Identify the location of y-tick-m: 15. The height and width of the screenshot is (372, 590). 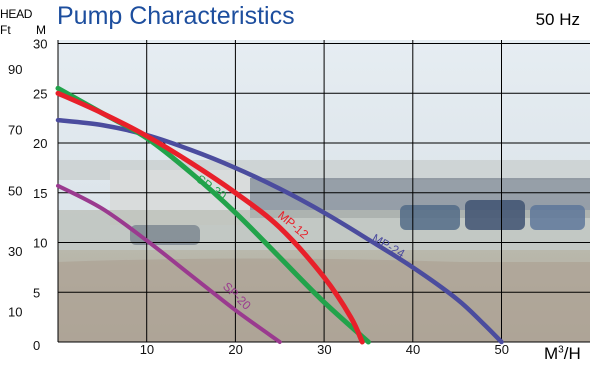
(40, 193).